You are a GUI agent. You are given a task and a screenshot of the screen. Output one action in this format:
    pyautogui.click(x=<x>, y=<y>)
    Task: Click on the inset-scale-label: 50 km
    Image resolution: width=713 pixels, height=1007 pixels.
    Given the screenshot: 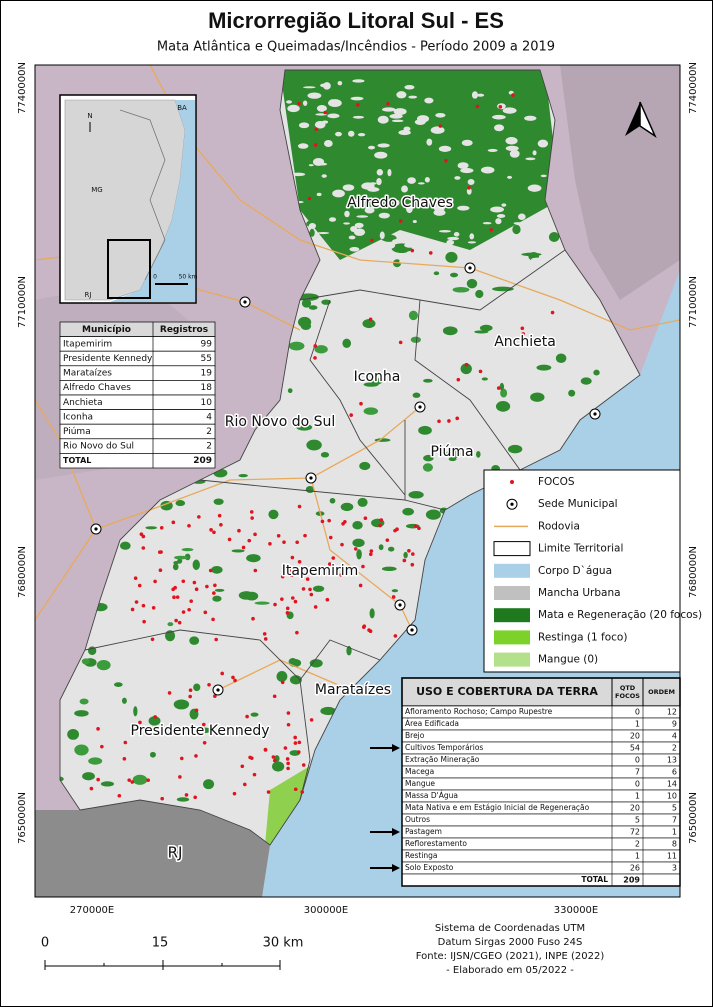 What is the action you would take?
    pyautogui.click(x=188, y=277)
    